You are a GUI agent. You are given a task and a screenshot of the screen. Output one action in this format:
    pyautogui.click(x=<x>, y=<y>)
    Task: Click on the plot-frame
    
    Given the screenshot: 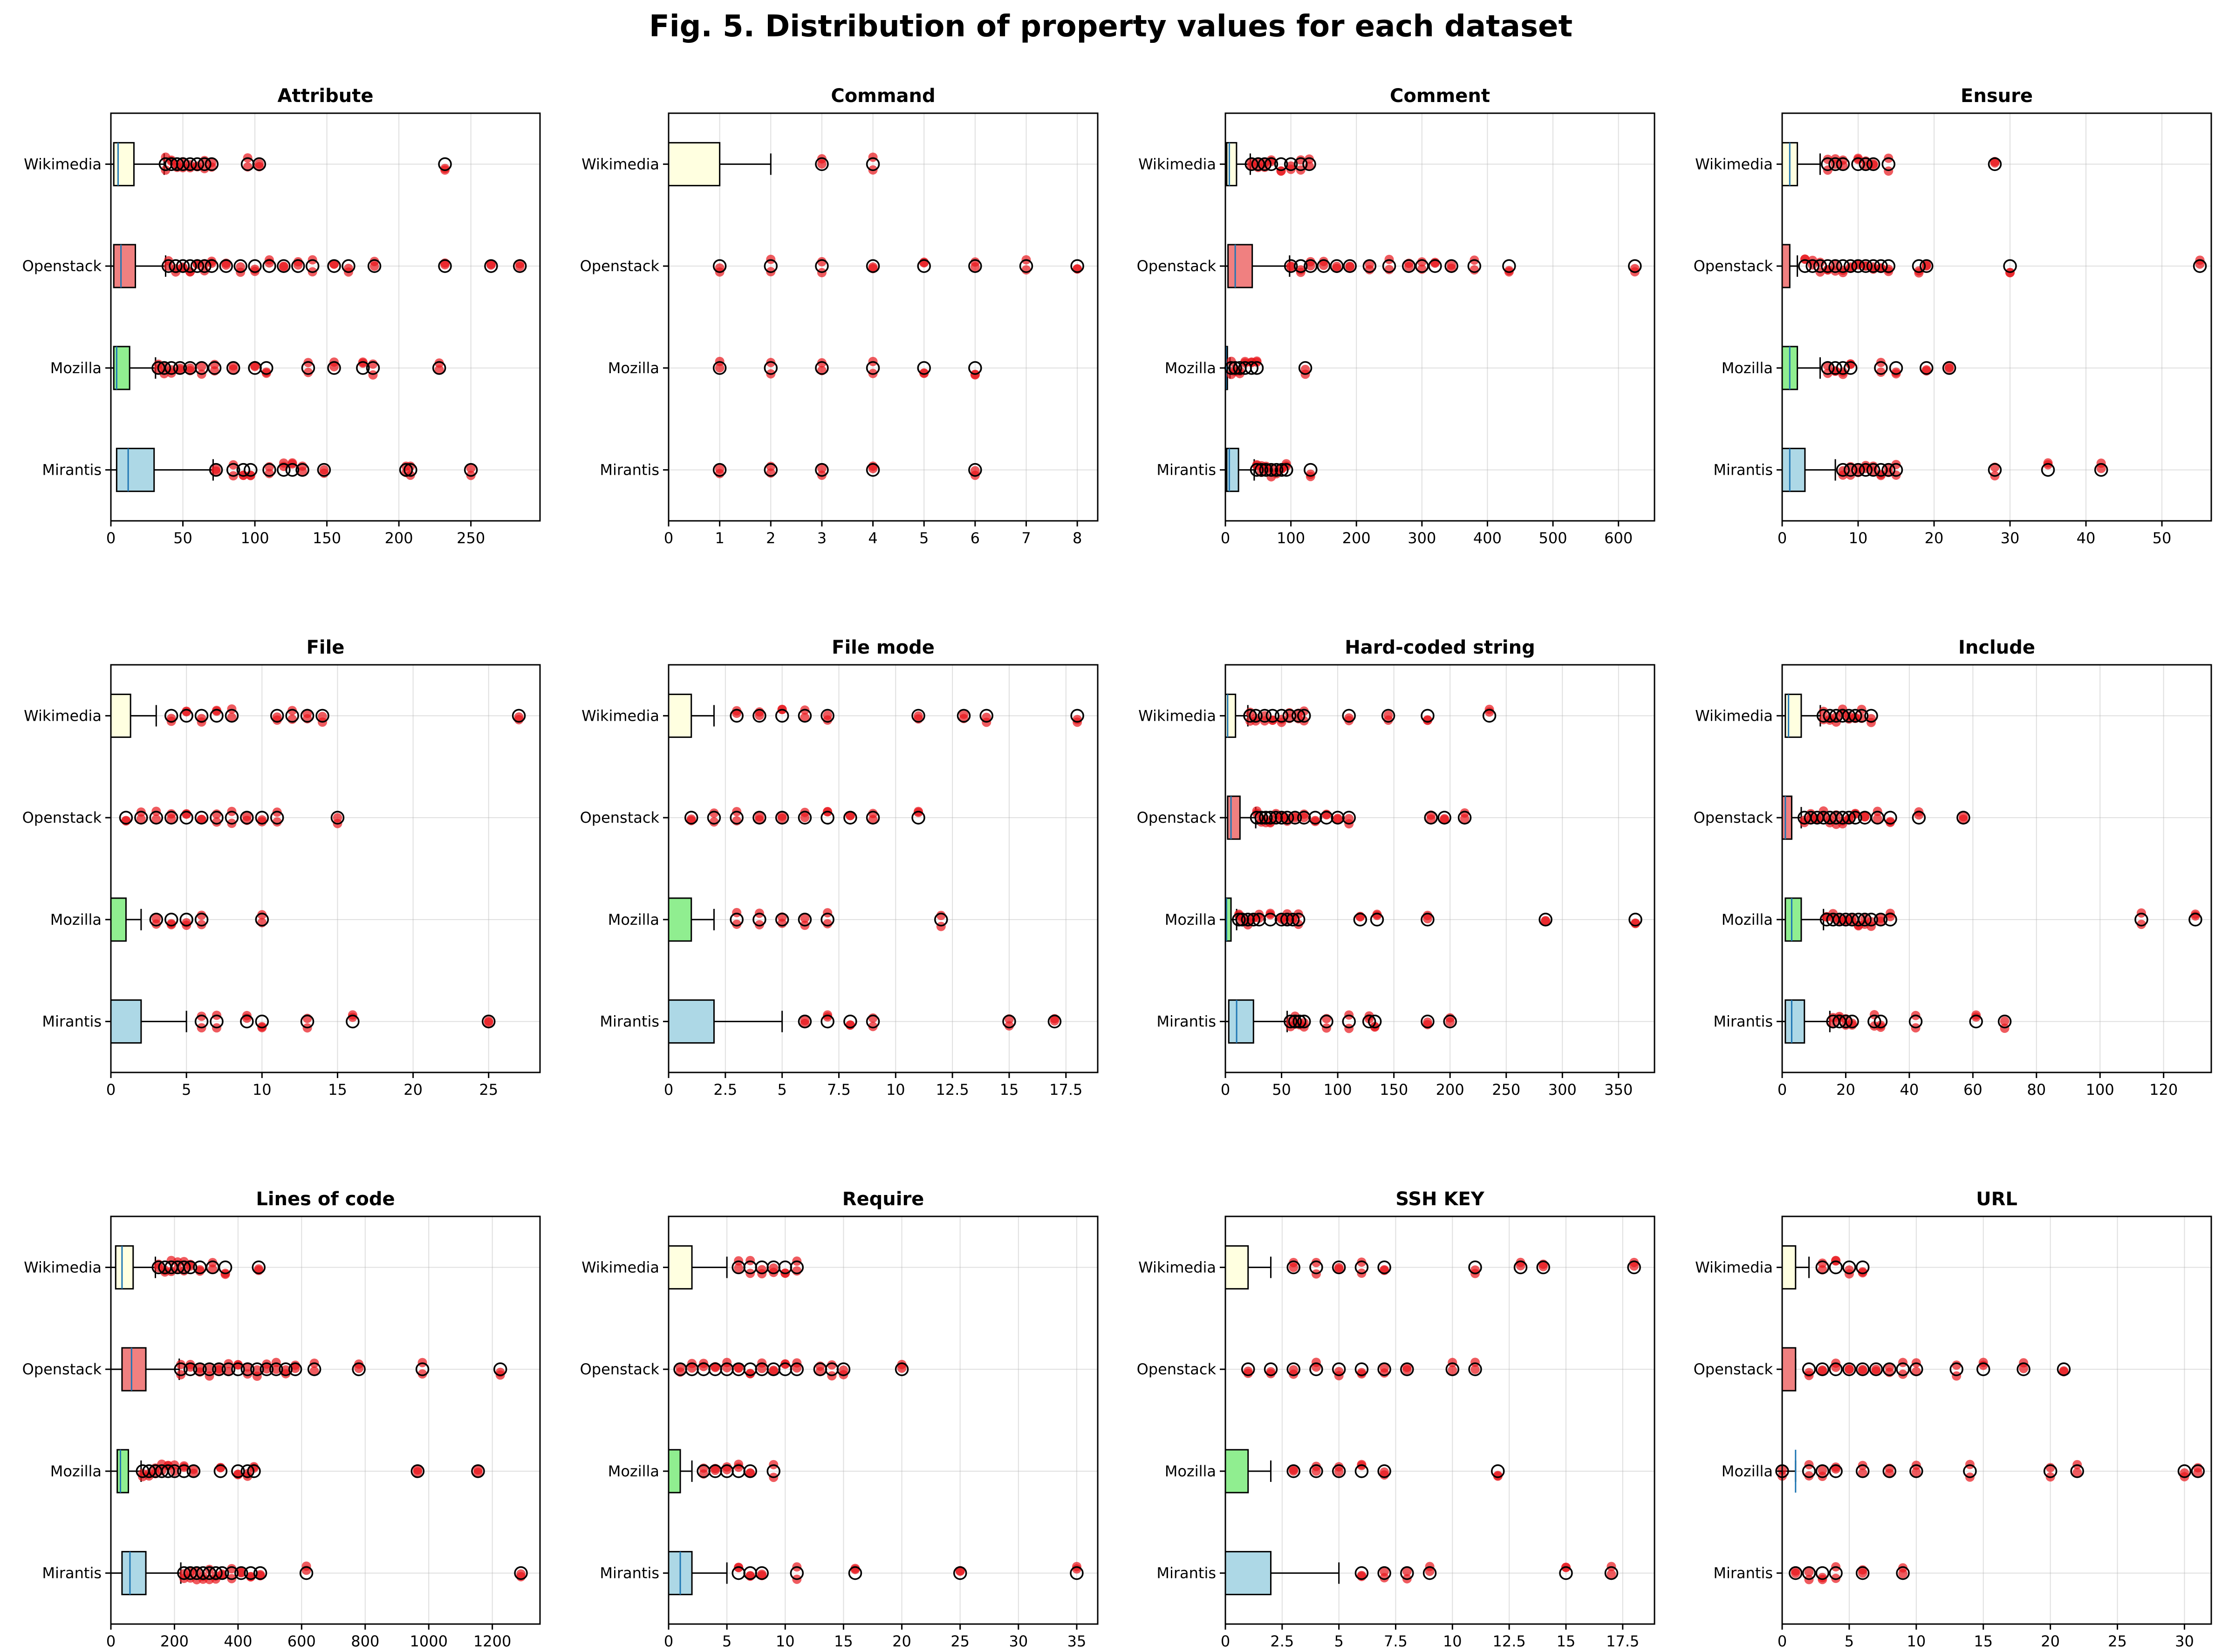 What is the action you would take?
    pyautogui.click(x=325, y=1420)
    